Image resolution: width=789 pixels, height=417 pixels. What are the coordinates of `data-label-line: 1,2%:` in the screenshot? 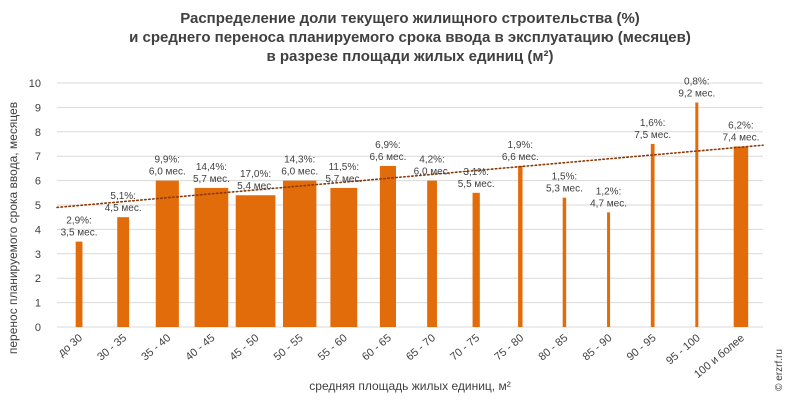 It's located at (609, 191).